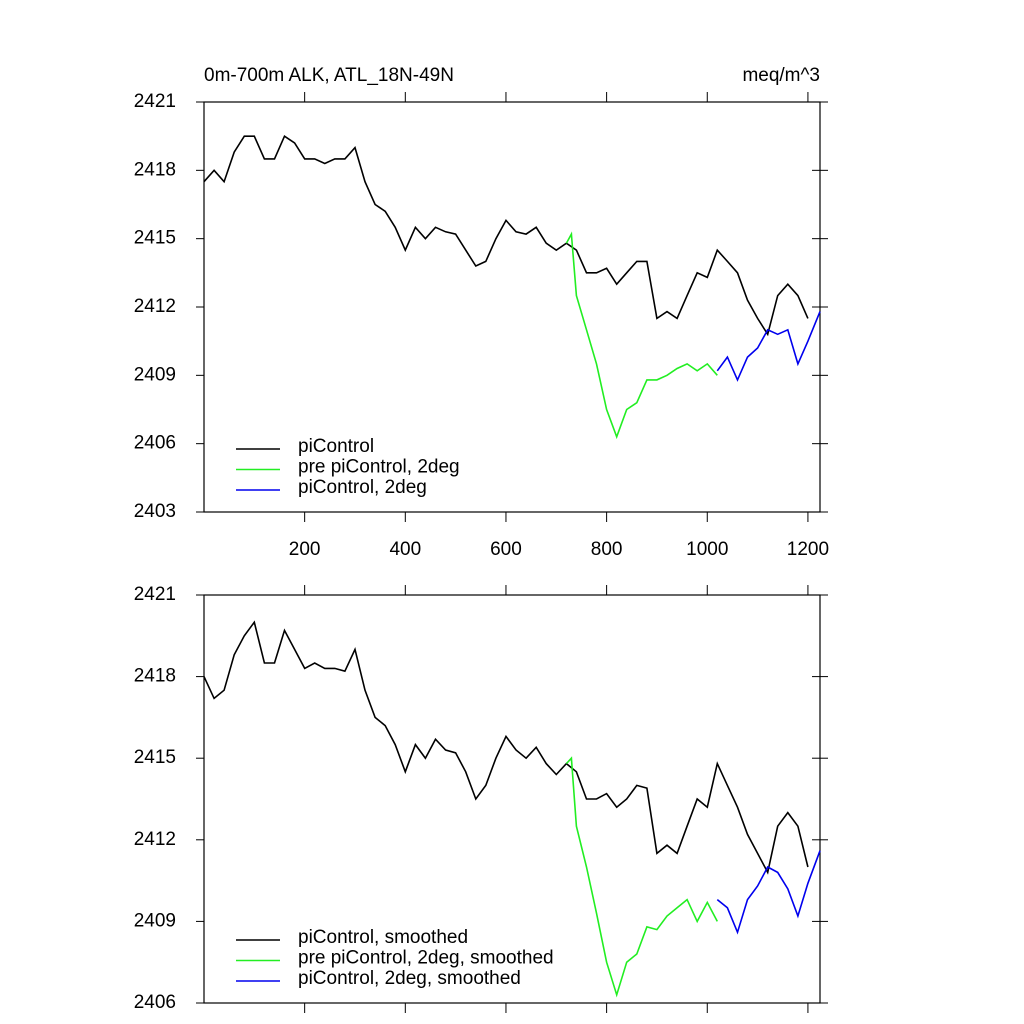 The image size is (1024, 1024). What do you see at coordinates (781, 75) in the screenshot?
I see `units-label: meq/m^3` at bounding box center [781, 75].